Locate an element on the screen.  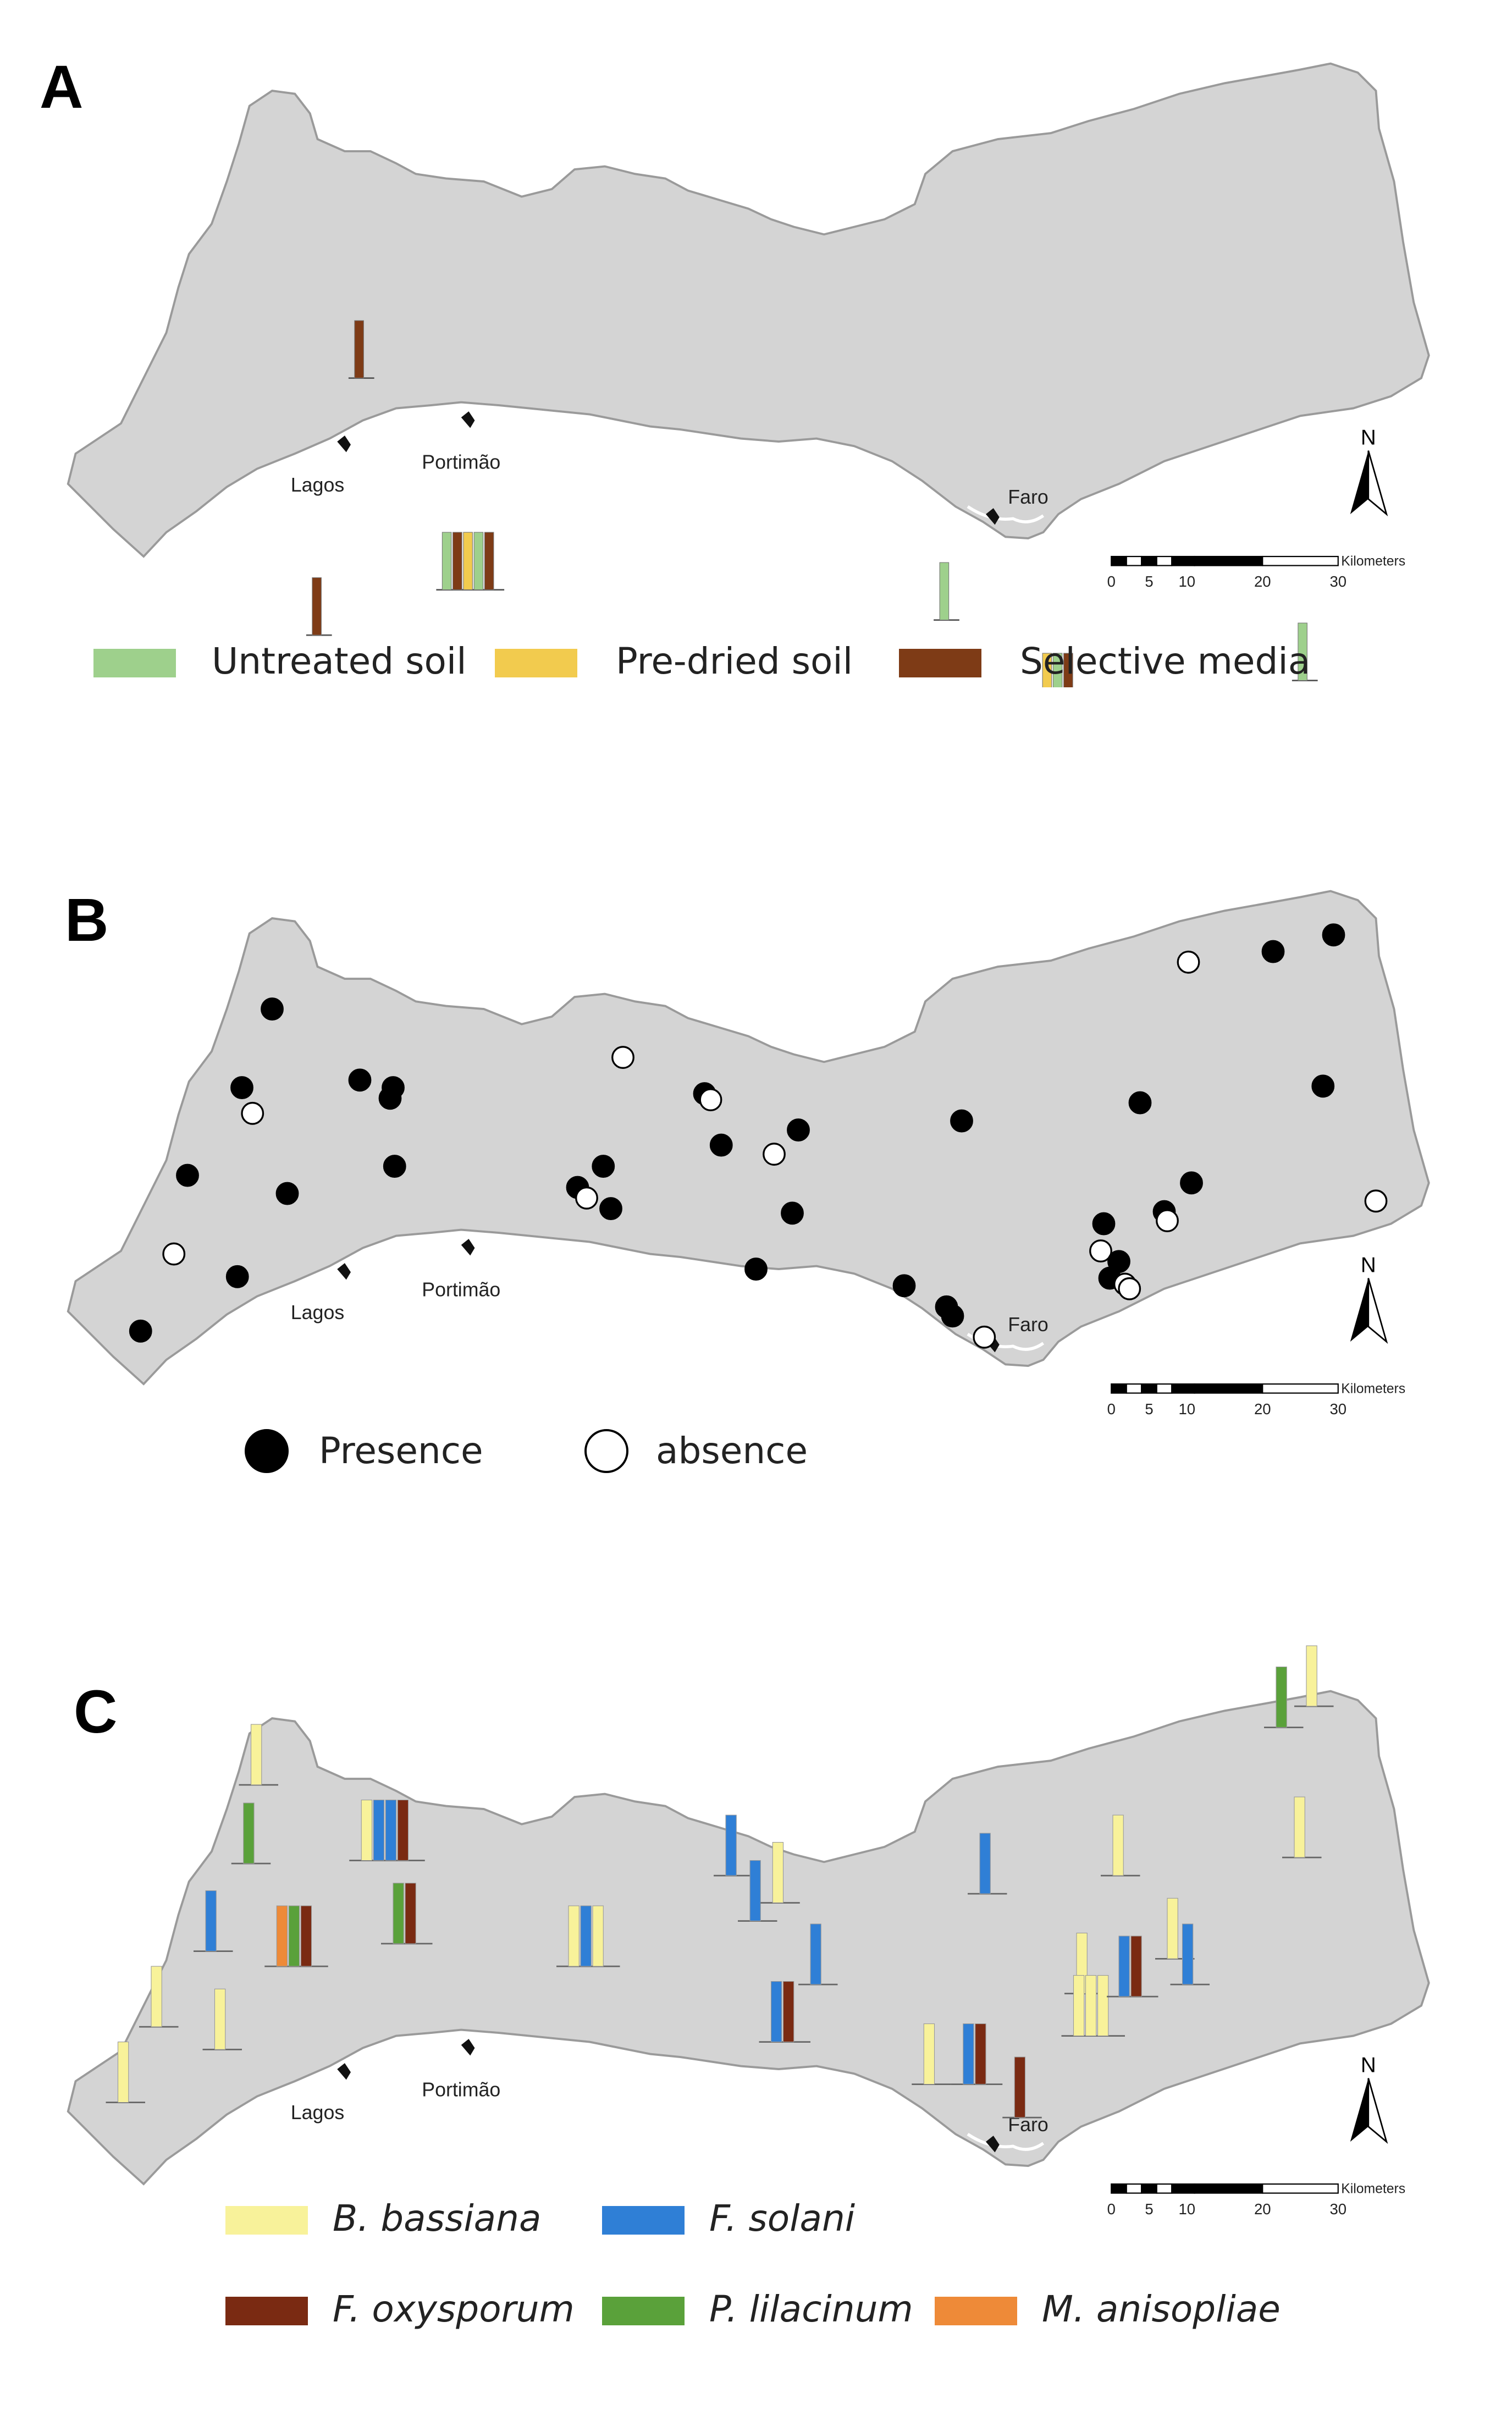
town-label: Portimão is located at coordinates (461, 1290).